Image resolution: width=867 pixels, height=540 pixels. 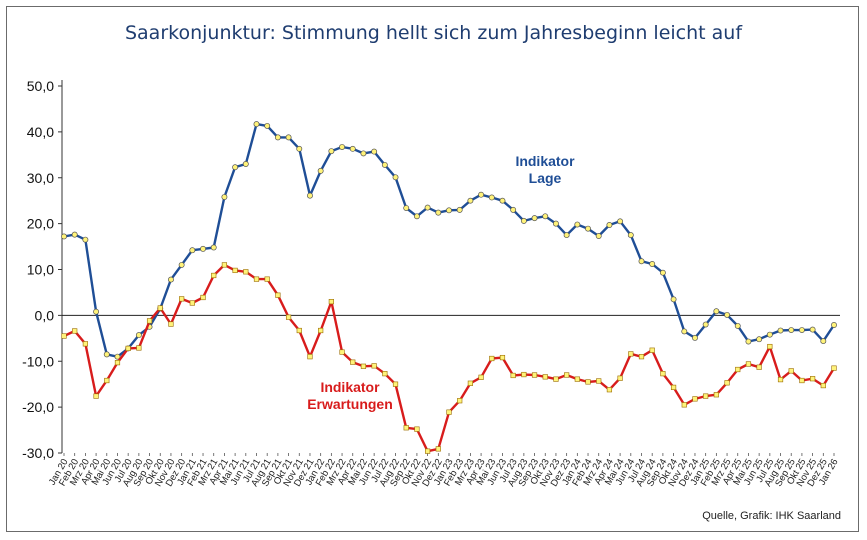 What do you see at coordinates (350, 387) in the screenshot?
I see `annotation-erwartungen-line-1: Indikator` at bounding box center [350, 387].